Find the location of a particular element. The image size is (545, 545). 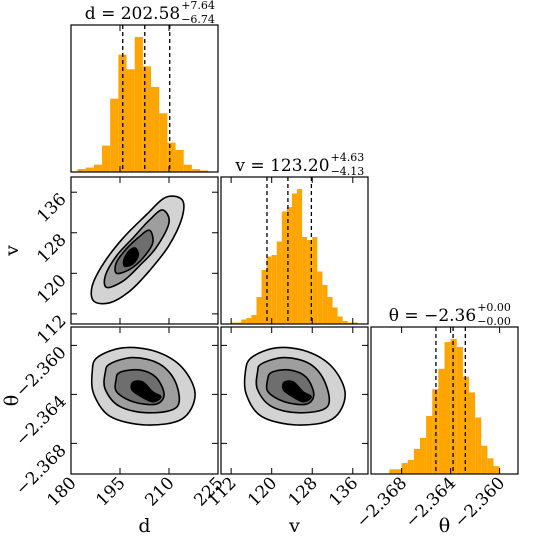

panel-title-theta: θ = −2.36 +0.00−0.00 is located at coordinates (450, 314).